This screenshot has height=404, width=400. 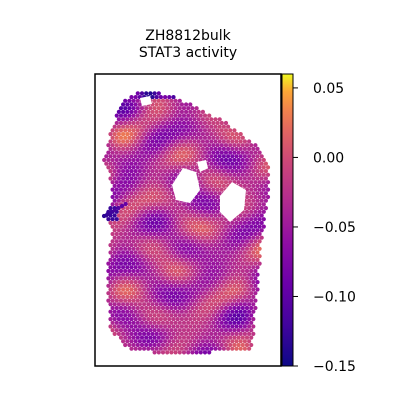 I want to click on colorbar-tick-label: −0.05, so click(x=334, y=228).